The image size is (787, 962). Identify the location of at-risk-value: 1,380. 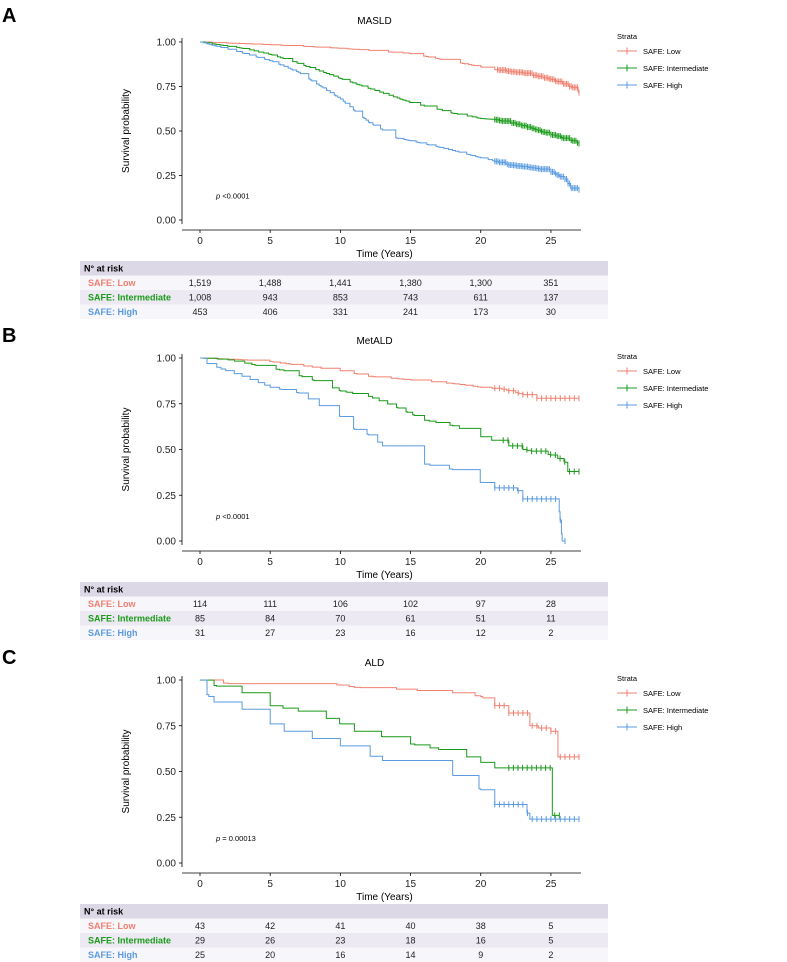
(410, 283).